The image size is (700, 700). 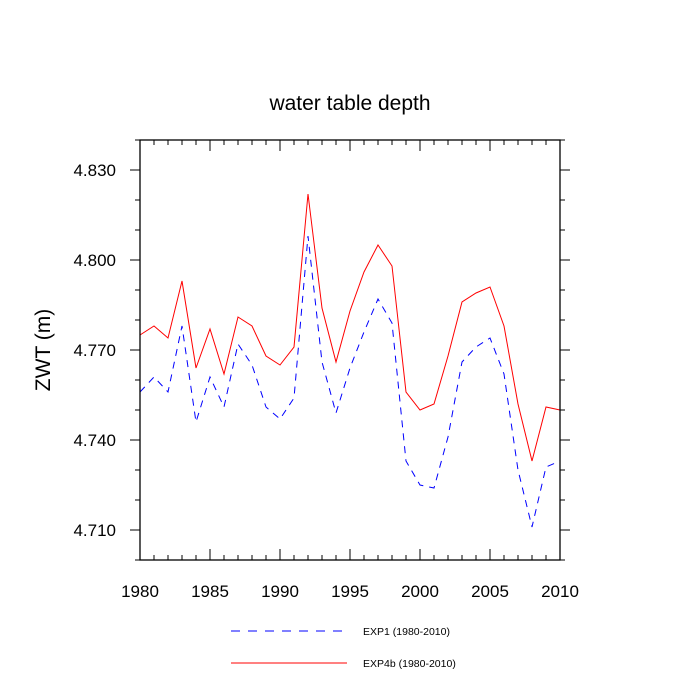 What do you see at coordinates (94, 170) in the screenshot?
I see `y-tick-label: 4.830` at bounding box center [94, 170].